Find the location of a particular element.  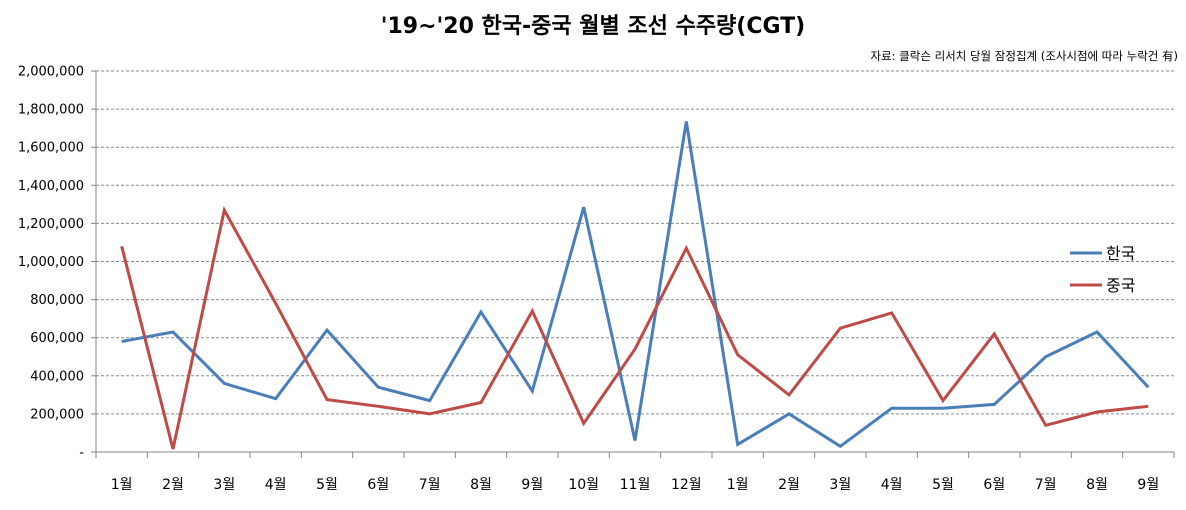

y-tick-label: 2,000,000 is located at coordinates (51, 72).